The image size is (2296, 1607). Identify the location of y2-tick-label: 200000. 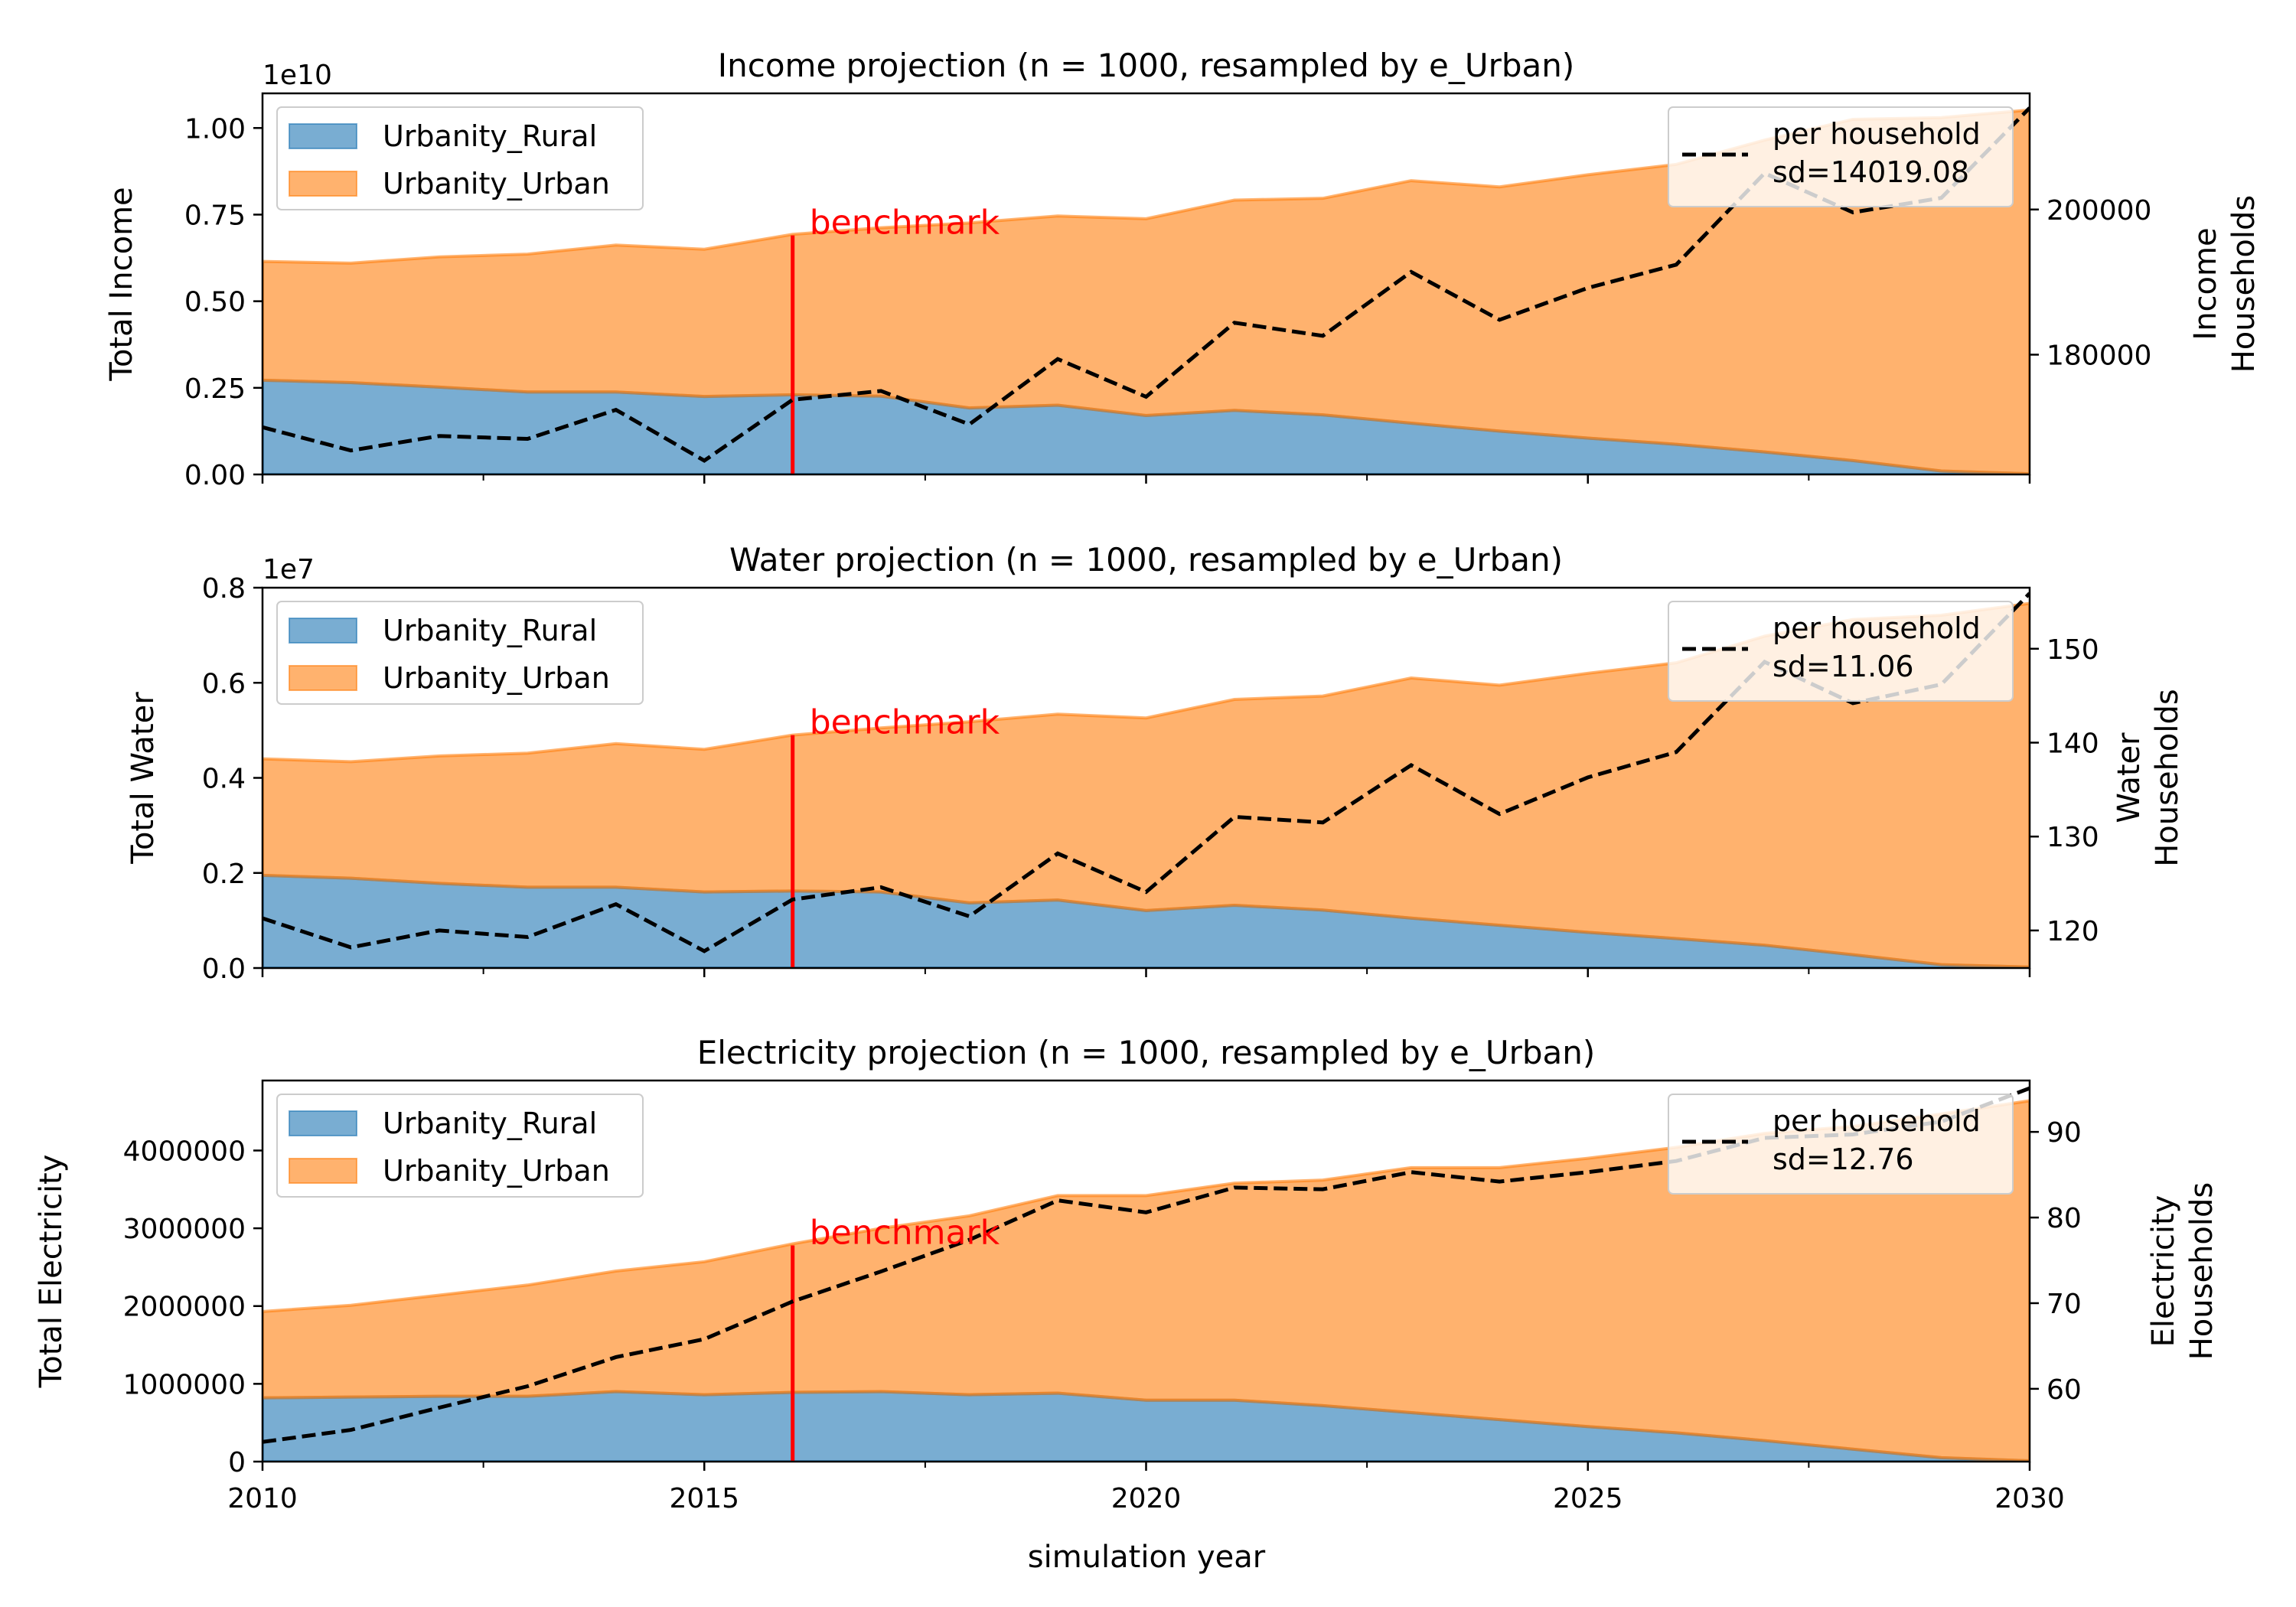
(2099, 211).